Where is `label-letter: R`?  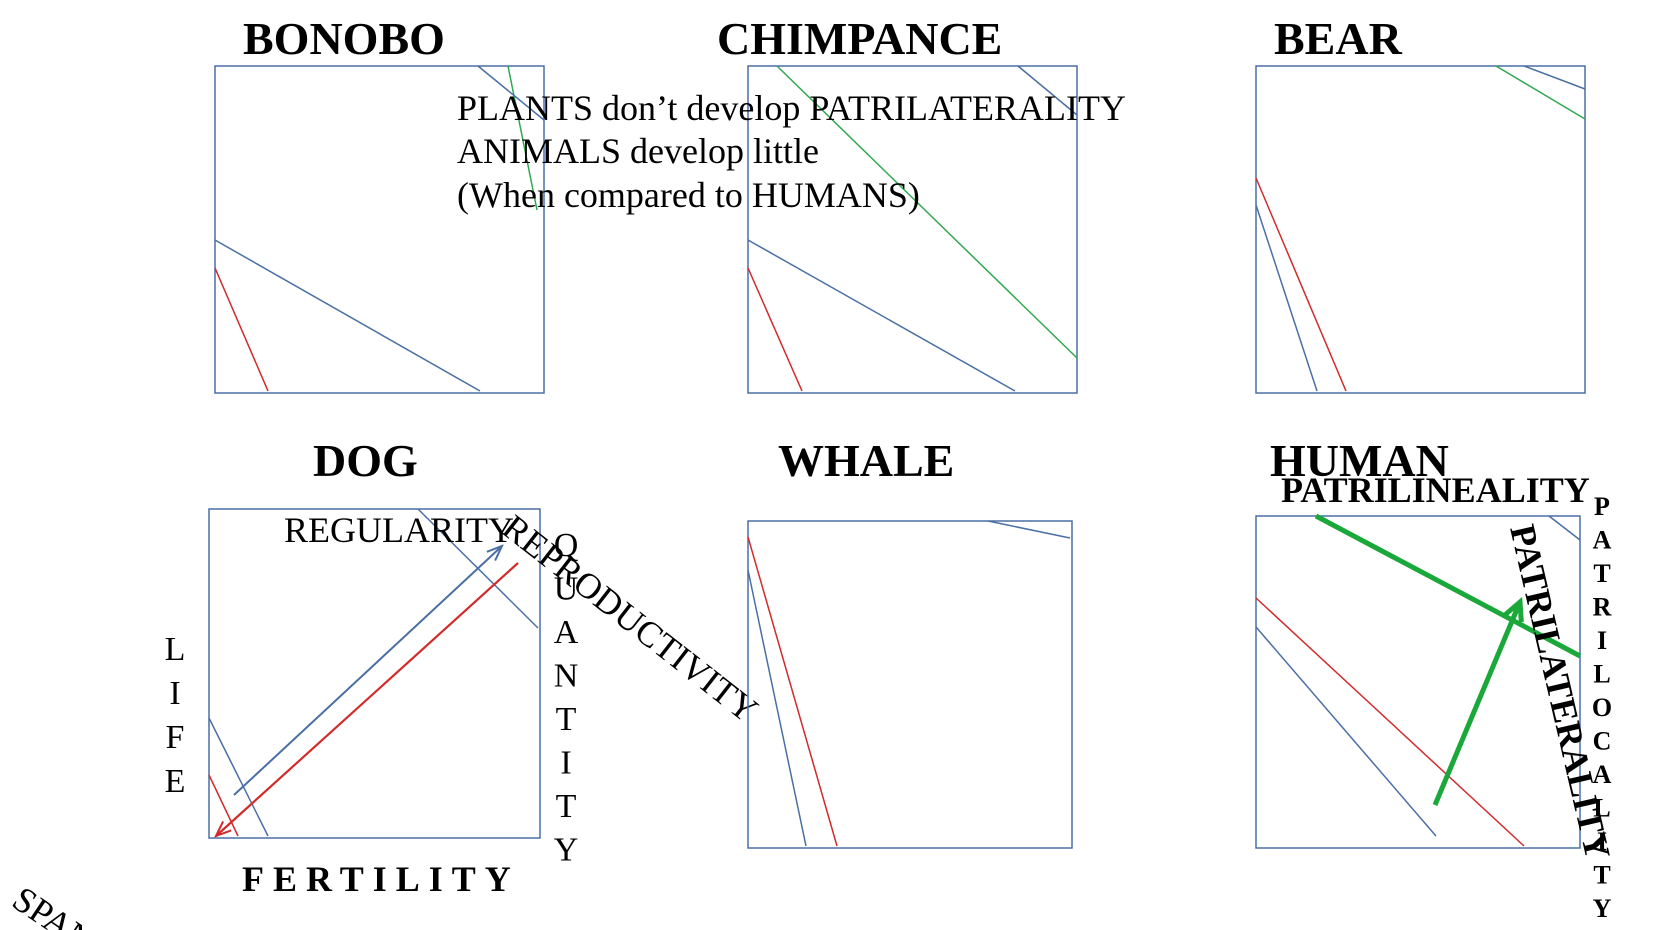
label-letter: R is located at coordinates (1602, 607).